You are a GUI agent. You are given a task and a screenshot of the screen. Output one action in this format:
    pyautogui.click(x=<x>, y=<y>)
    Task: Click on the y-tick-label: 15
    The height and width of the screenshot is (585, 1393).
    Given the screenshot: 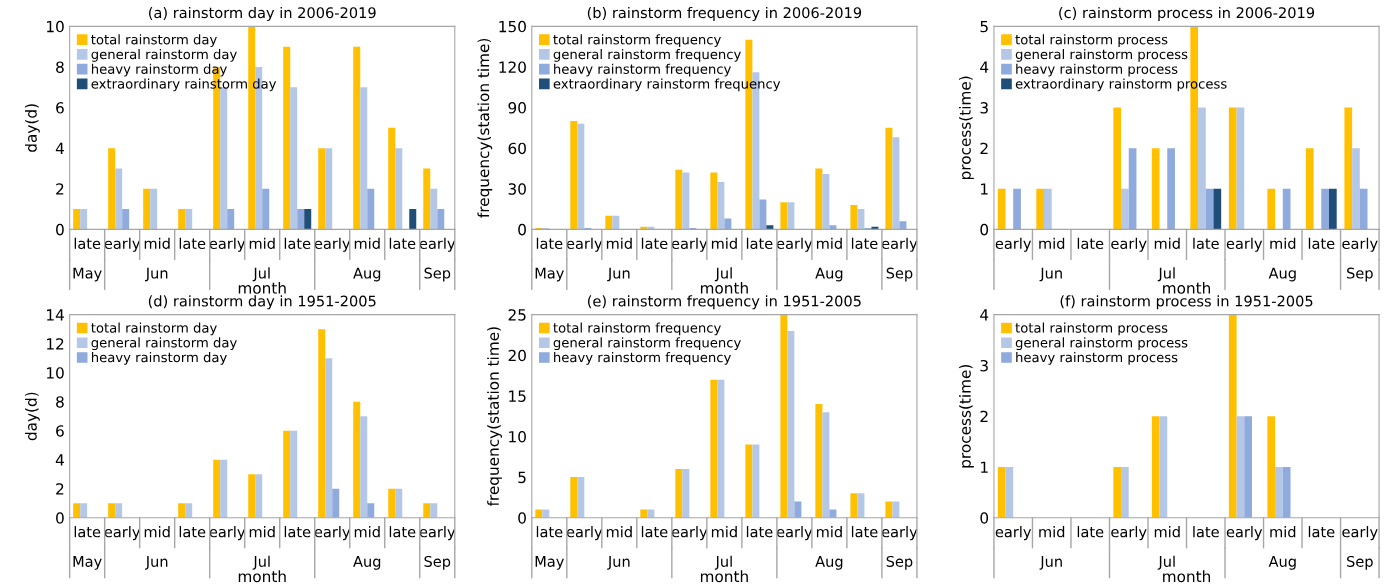 What is the action you would take?
    pyautogui.click(x=517, y=396)
    